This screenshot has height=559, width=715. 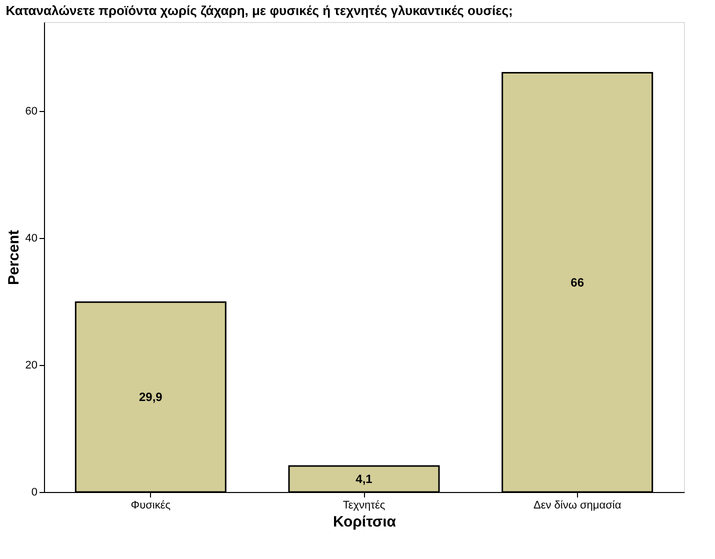 What do you see at coordinates (364, 506) in the screenshot?
I see `x-tick-label: Τεχνητές` at bounding box center [364, 506].